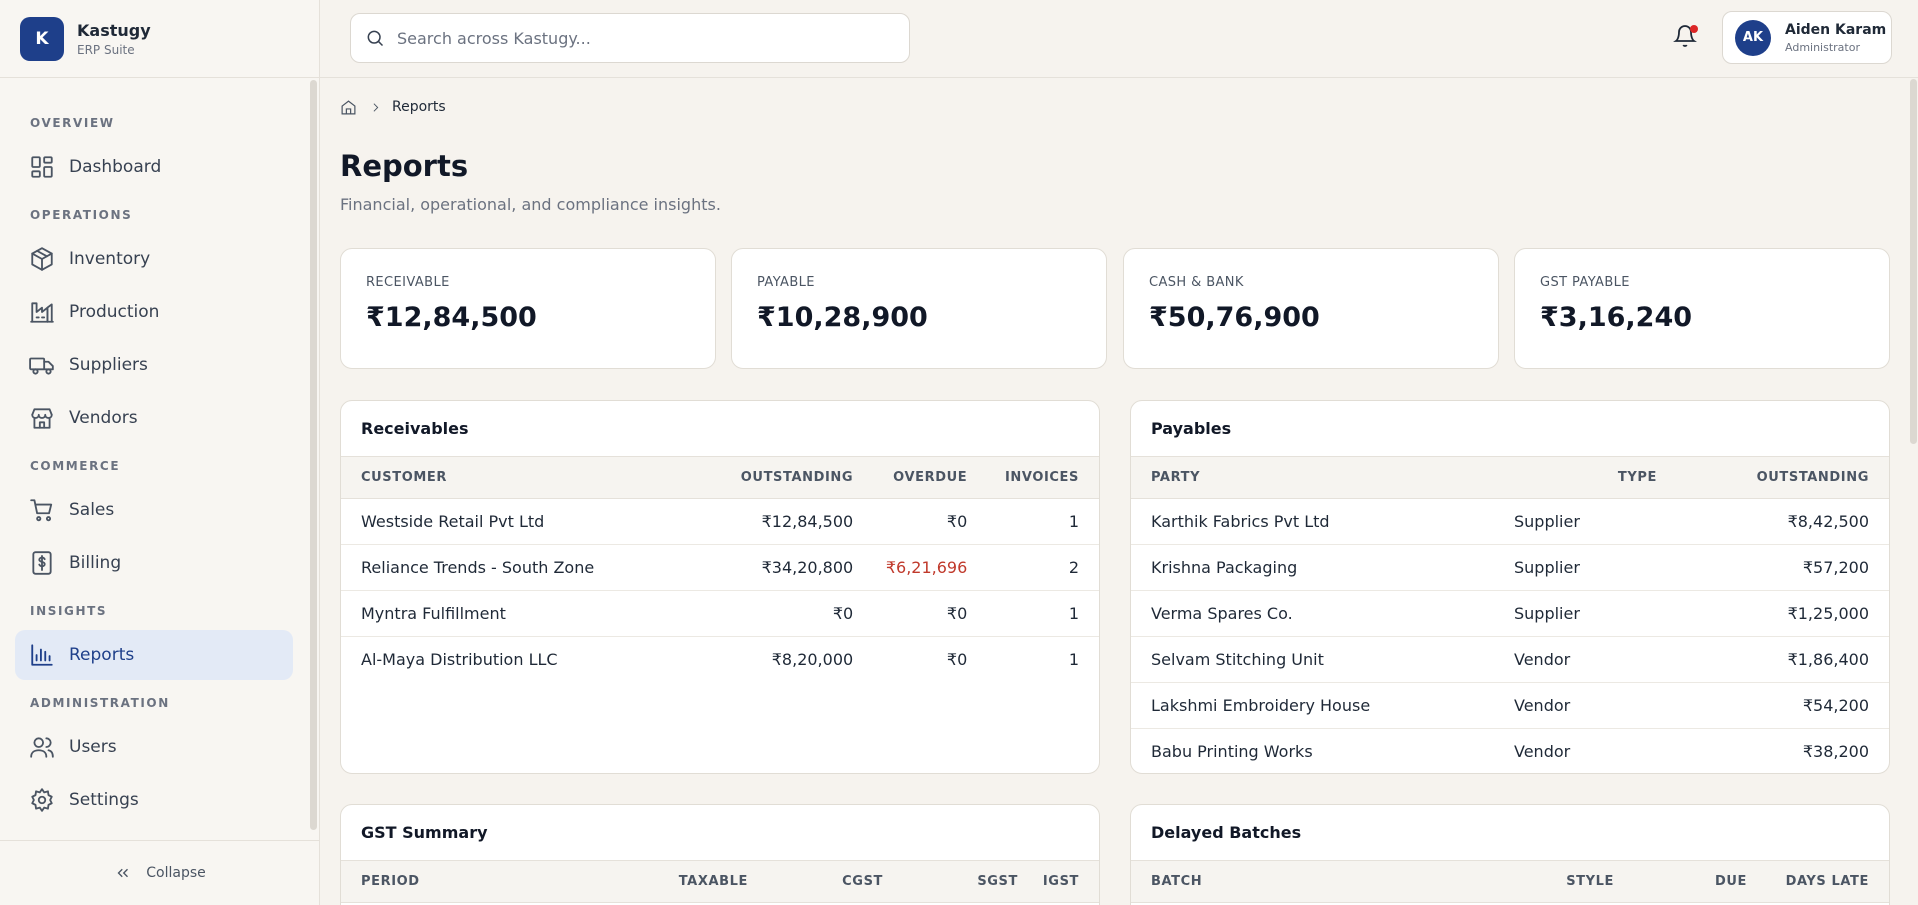 Image resolution: width=1918 pixels, height=905 pixels. Describe the element at coordinates (1531, 882) in the screenshot. I see `column-header: STYLE` at that location.